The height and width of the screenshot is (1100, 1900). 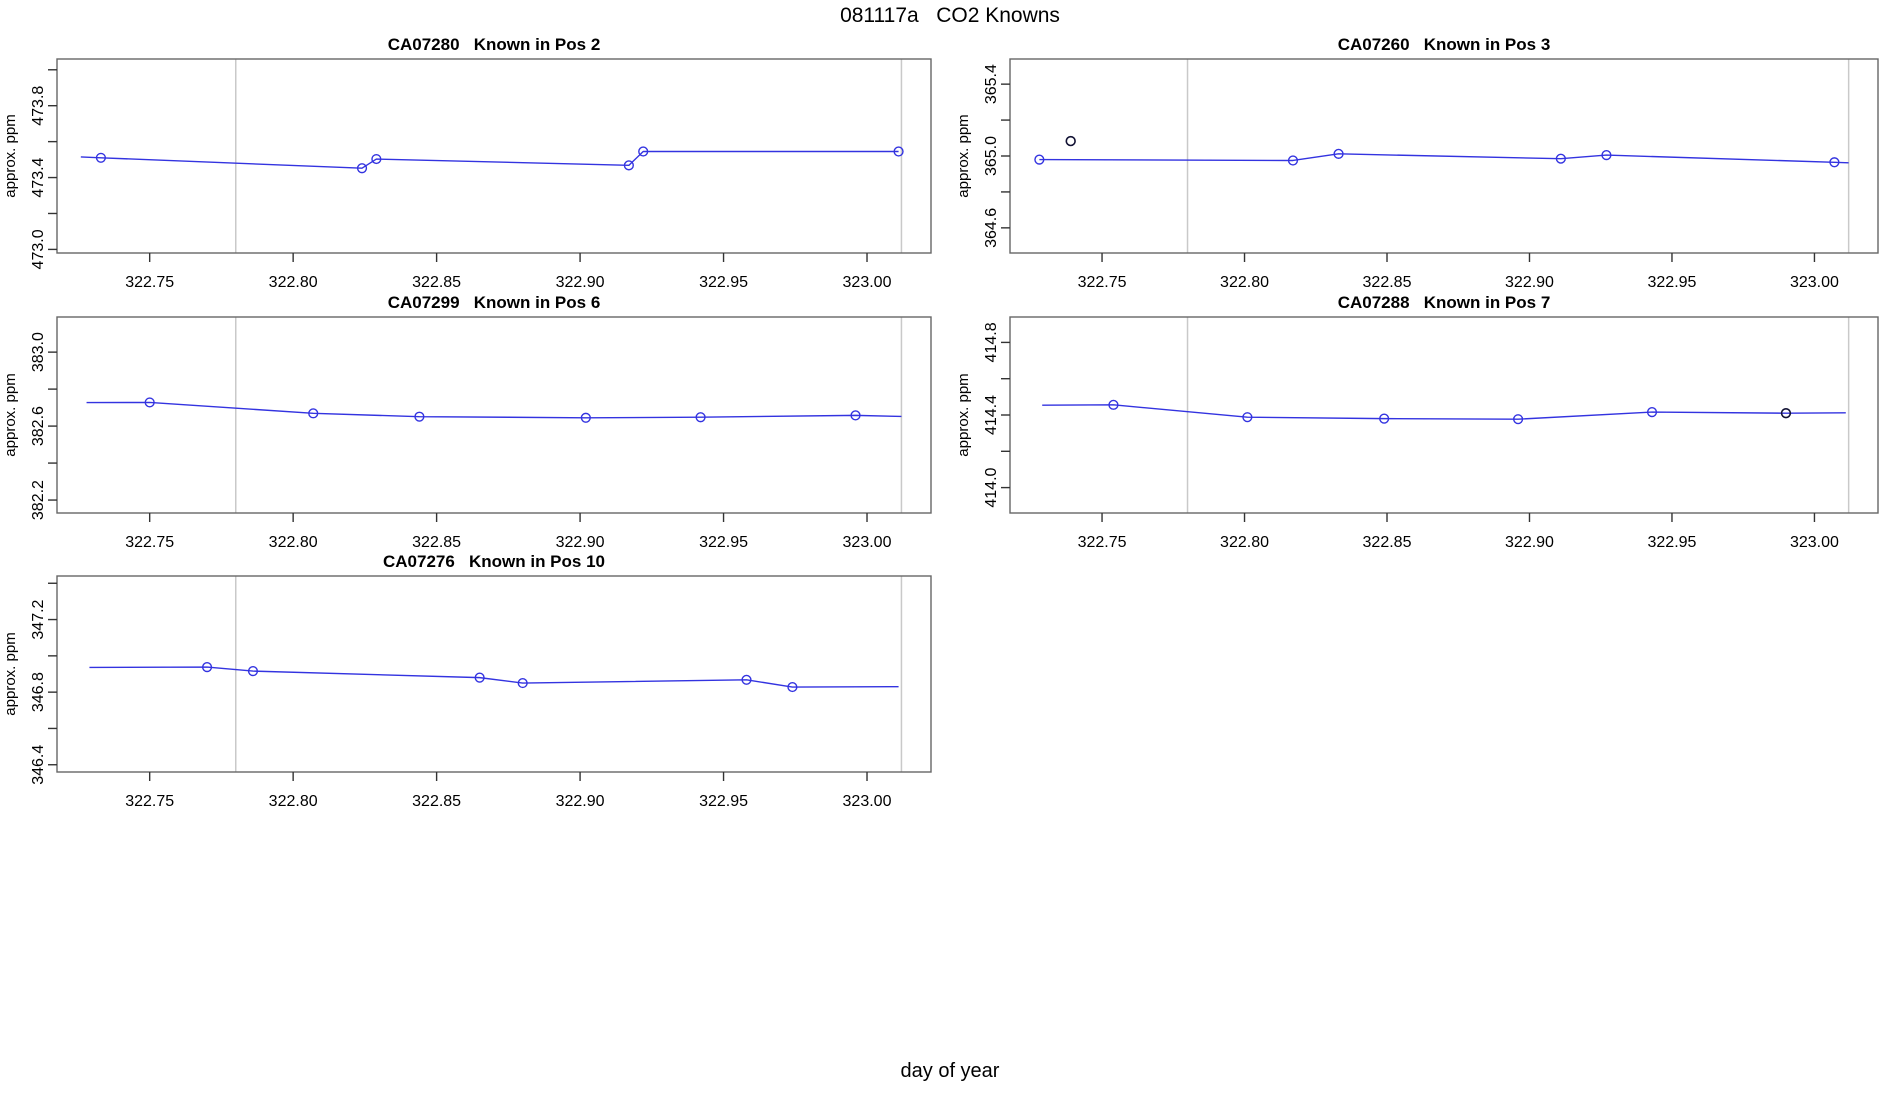 I want to click on y-tick-label: 473.0, so click(x=38, y=249).